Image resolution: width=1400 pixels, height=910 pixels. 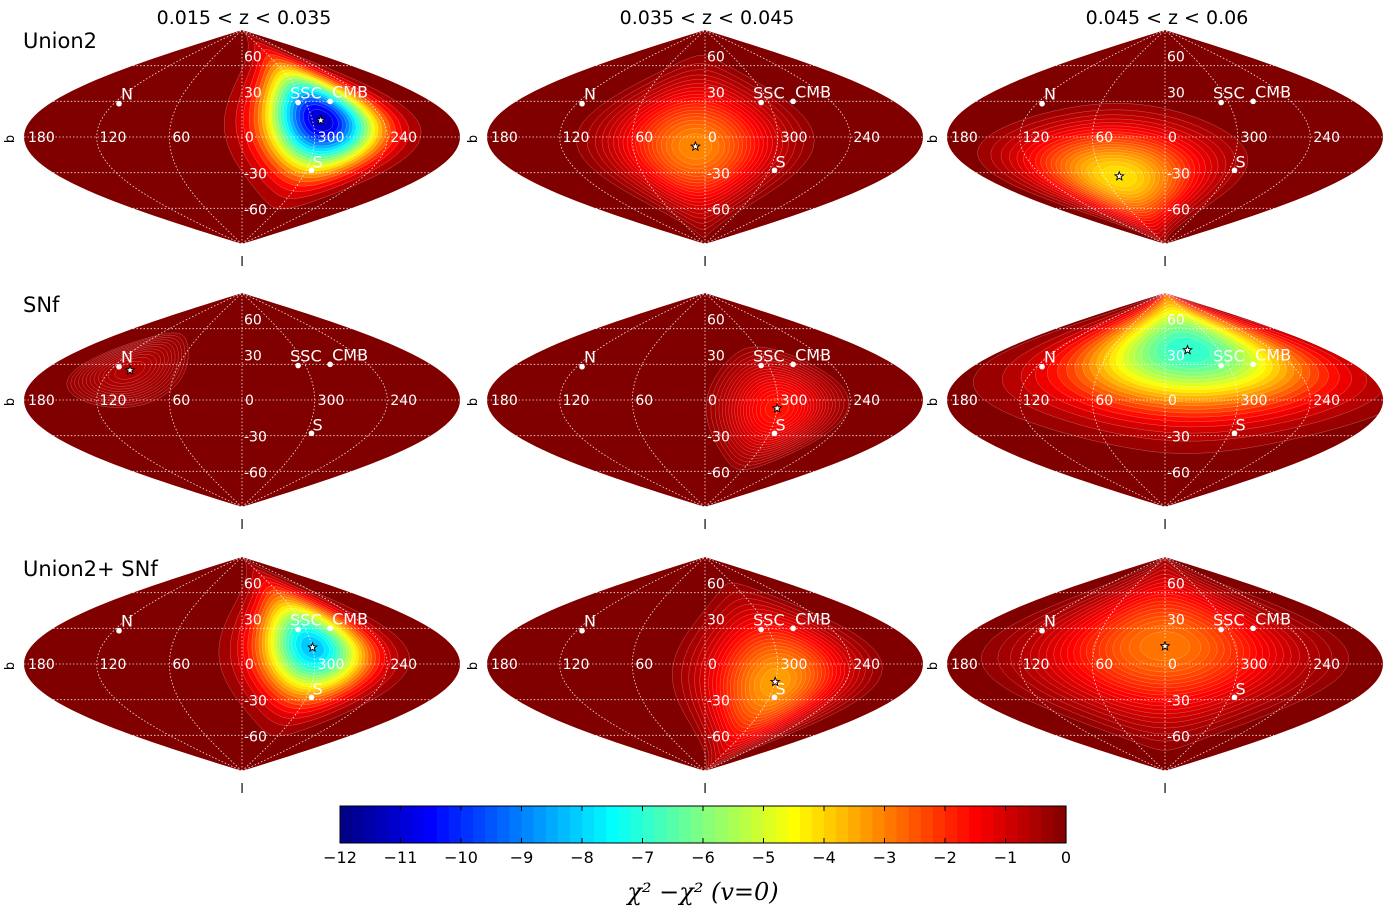 What do you see at coordinates (41, 305) in the screenshot?
I see `row-label-2: SNf` at bounding box center [41, 305].